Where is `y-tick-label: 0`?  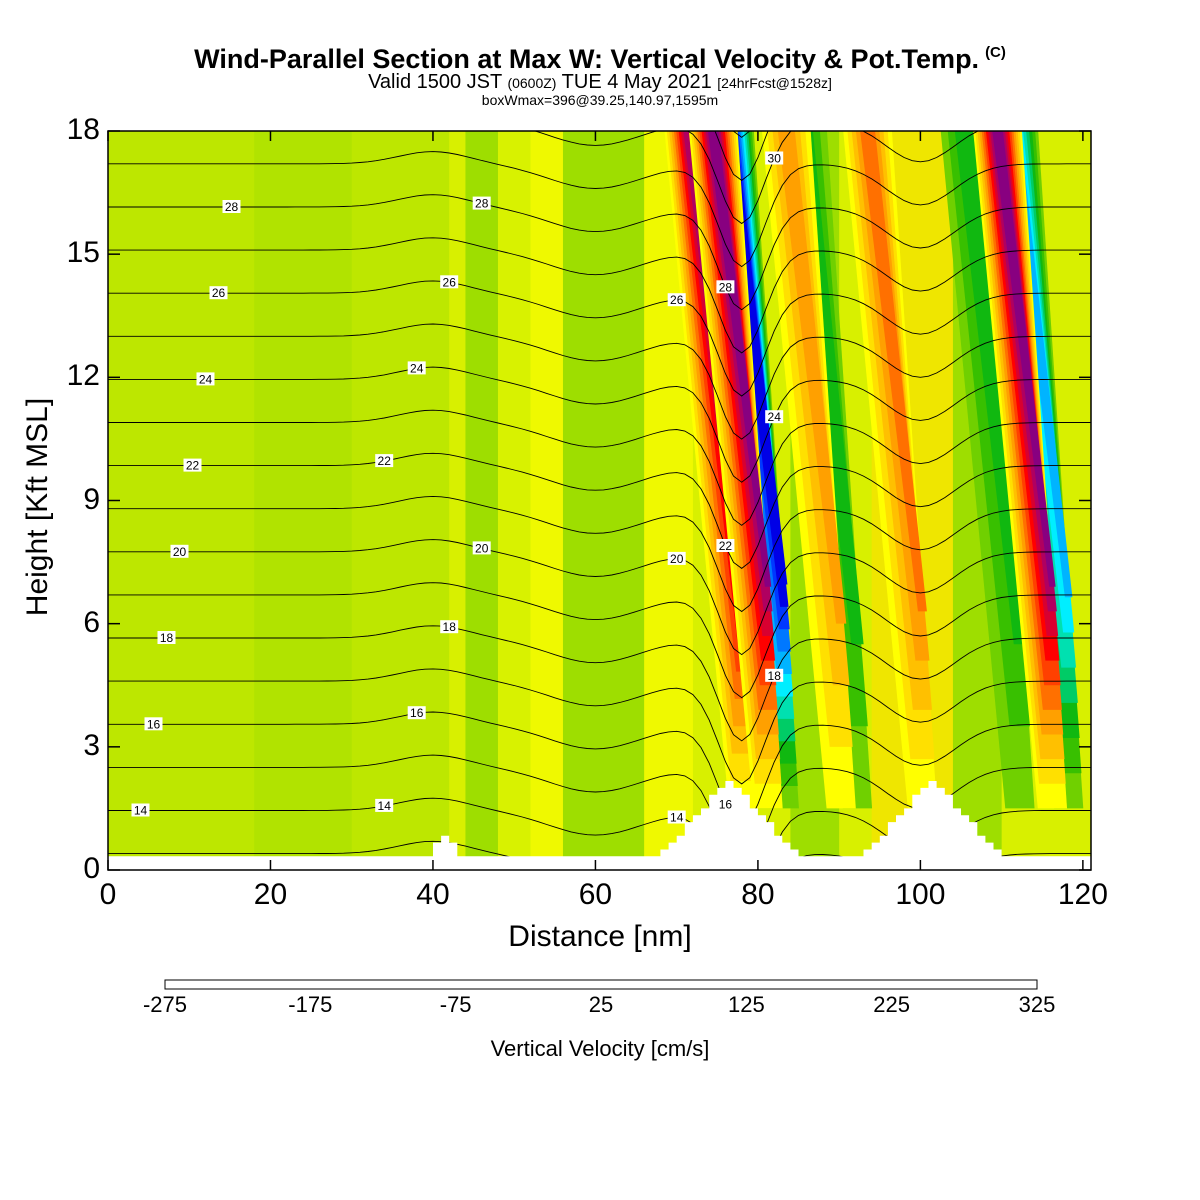 y-tick-label: 0 is located at coordinates (91, 868).